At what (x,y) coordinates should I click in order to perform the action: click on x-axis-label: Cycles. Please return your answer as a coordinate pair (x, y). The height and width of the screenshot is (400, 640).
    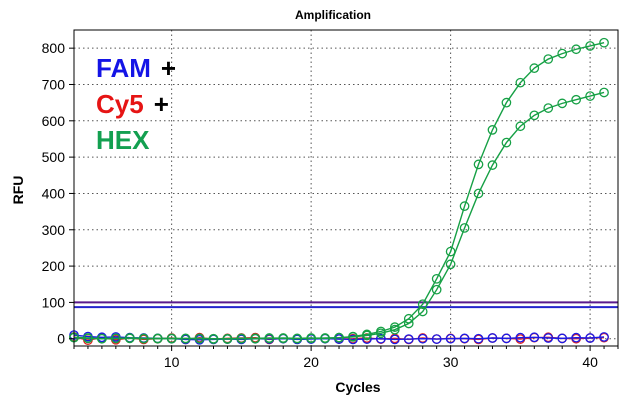
    Looking at the image, I should click on (357, 387).